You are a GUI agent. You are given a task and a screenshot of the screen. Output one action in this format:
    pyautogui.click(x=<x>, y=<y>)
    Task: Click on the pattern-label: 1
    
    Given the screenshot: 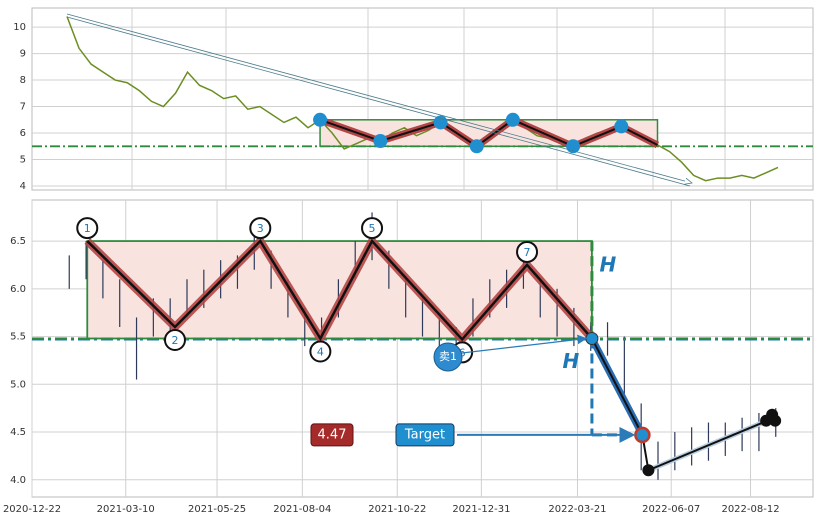 What is the action you would take?
    pyautogui.click(x=87, y=228)
    